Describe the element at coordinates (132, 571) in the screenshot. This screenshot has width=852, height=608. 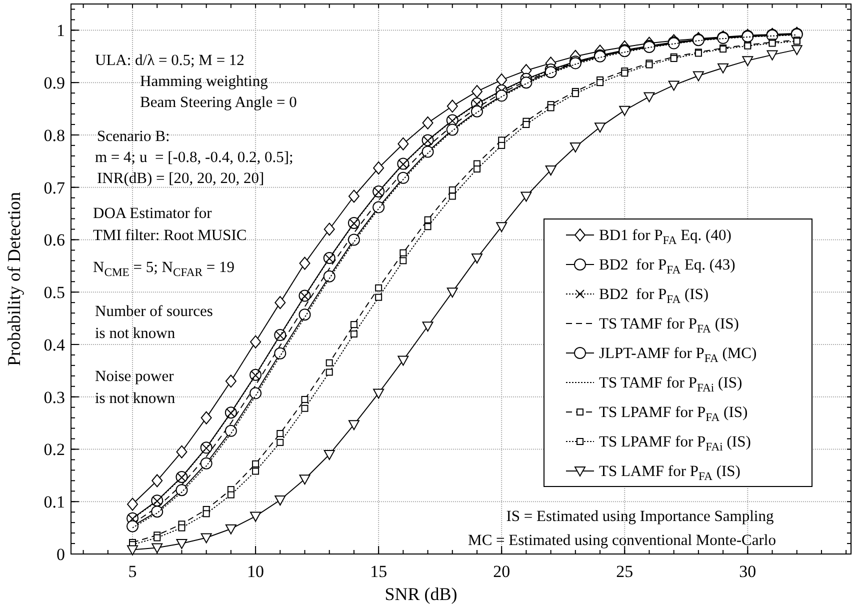
I see `x-tick-label: 5` at that location.